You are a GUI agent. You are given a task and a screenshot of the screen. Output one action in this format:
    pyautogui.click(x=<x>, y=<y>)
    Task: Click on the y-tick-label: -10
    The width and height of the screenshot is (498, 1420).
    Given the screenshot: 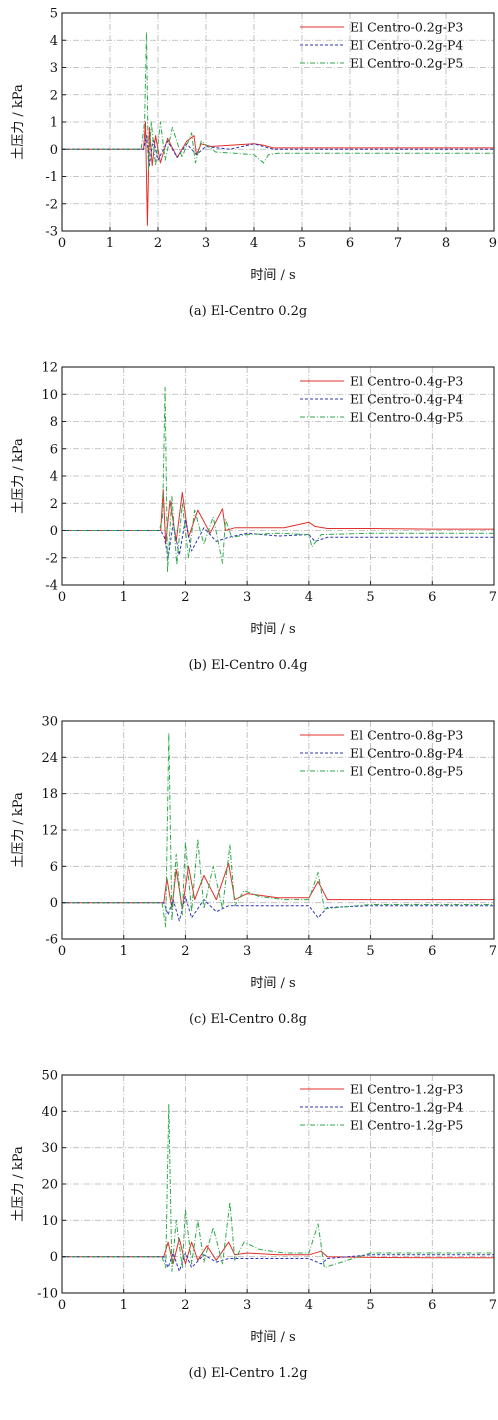 What is the action you would take?
    pyautogui.click(x=47, y=1294)
    